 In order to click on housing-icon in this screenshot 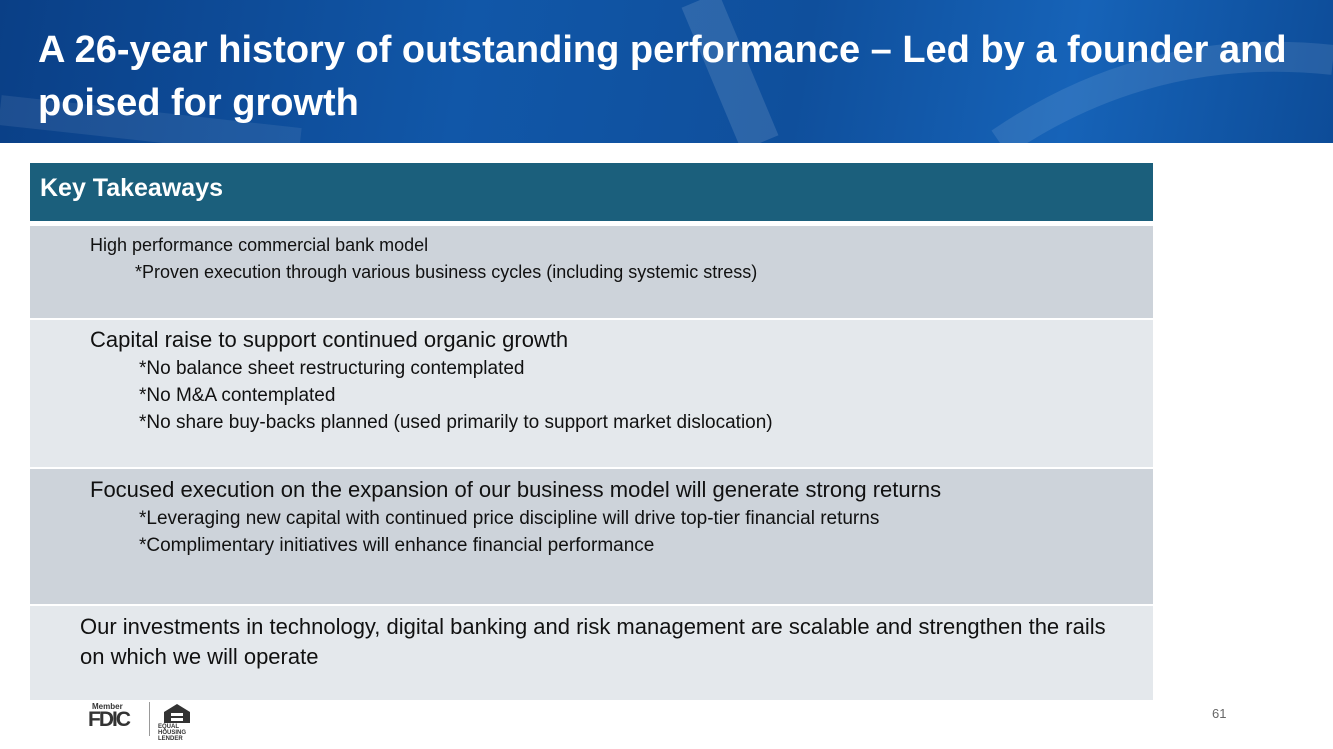, I will do `click(177, 713)`.